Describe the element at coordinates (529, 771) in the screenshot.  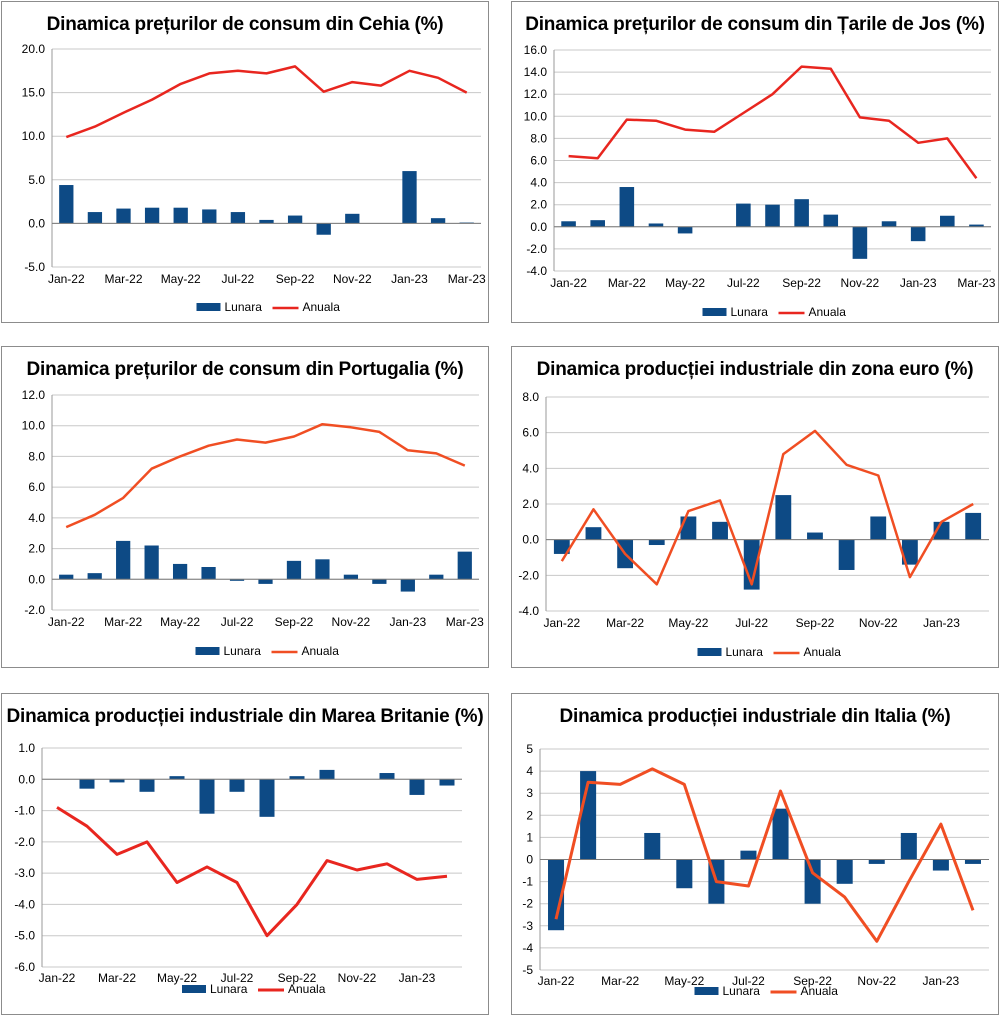
I see `y-tick-label: 4` at that location.